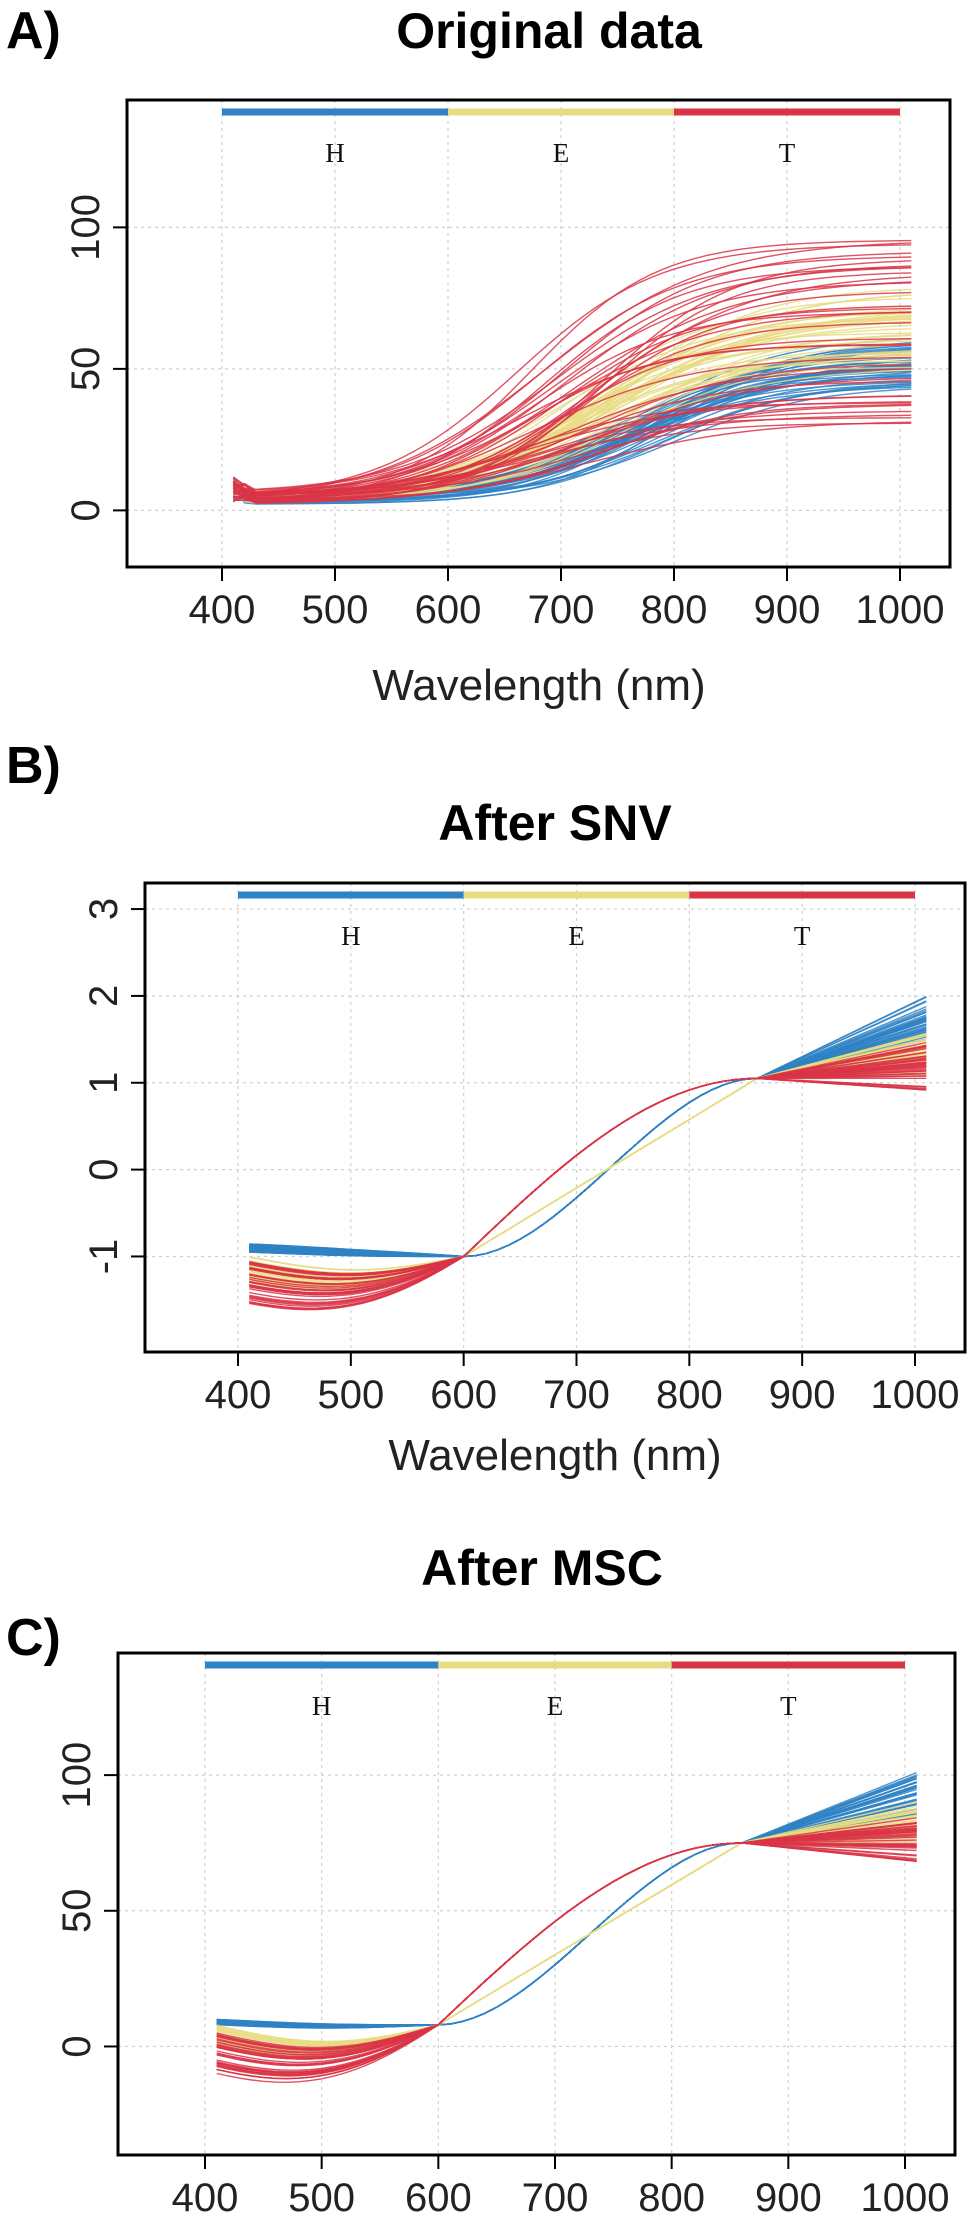 This screenshot has height=2238, width=971. Describe the element at coordinates (549, 31) in the screenshot. I see `chart-title: Original data` at that location.